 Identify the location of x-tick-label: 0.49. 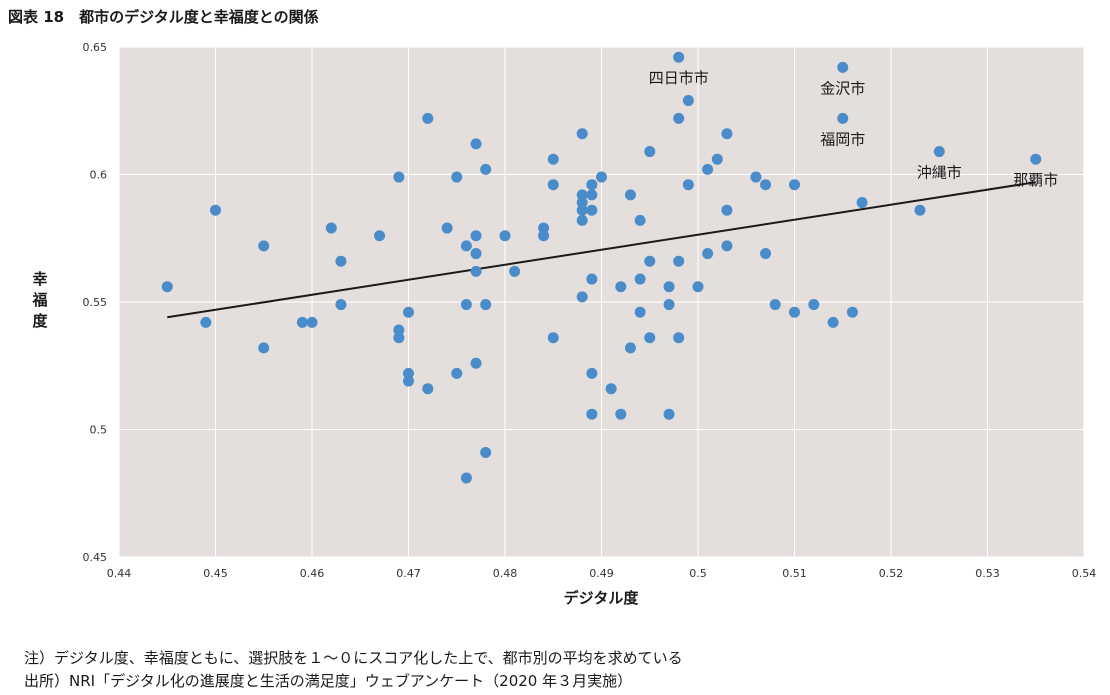
(601, 573).